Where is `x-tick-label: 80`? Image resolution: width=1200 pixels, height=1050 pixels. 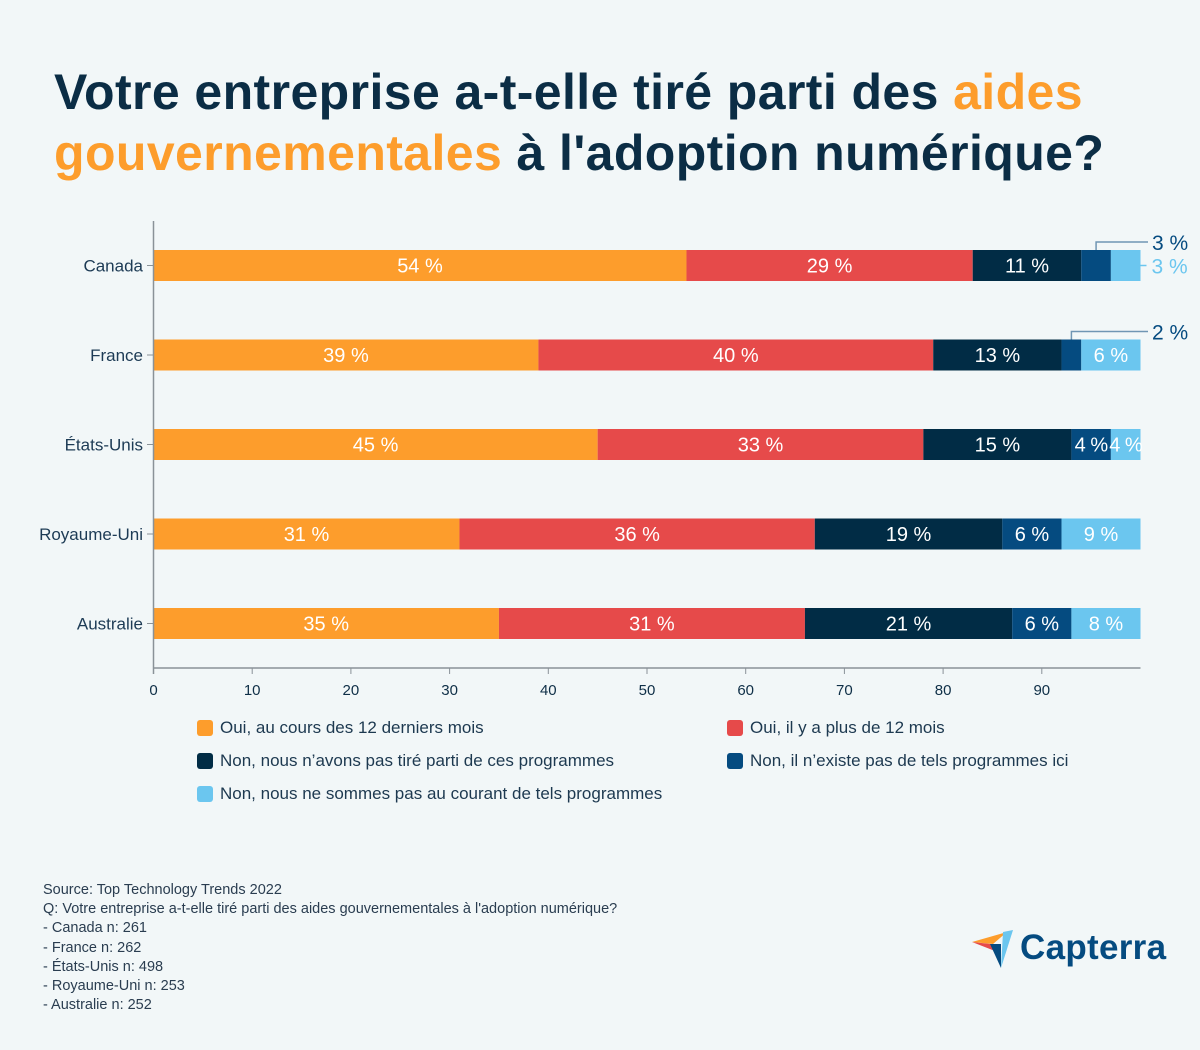 x-tick-label: 80 is located at coordinates (943, 690).